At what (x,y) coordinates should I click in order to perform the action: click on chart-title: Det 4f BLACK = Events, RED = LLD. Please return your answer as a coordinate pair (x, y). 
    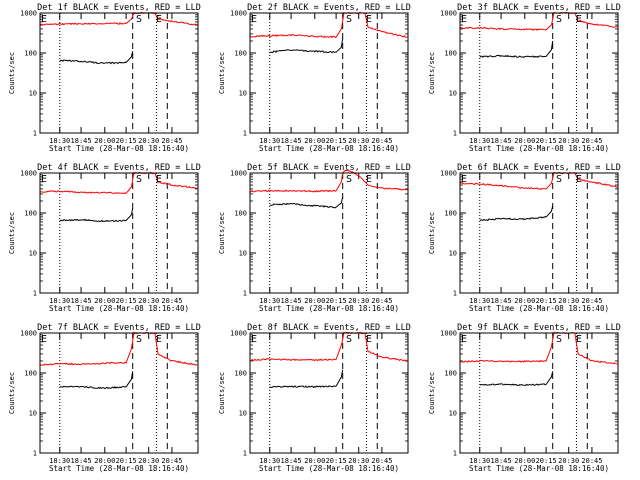
    Looking at the image, I should click on (119, 168).